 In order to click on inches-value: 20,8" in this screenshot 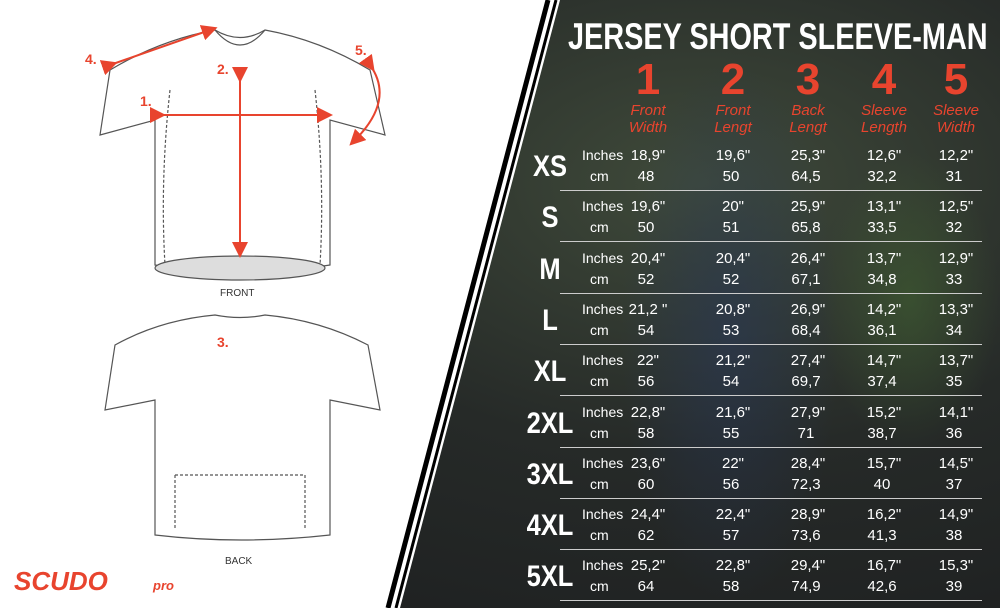, I will do `click(733, 309)`.